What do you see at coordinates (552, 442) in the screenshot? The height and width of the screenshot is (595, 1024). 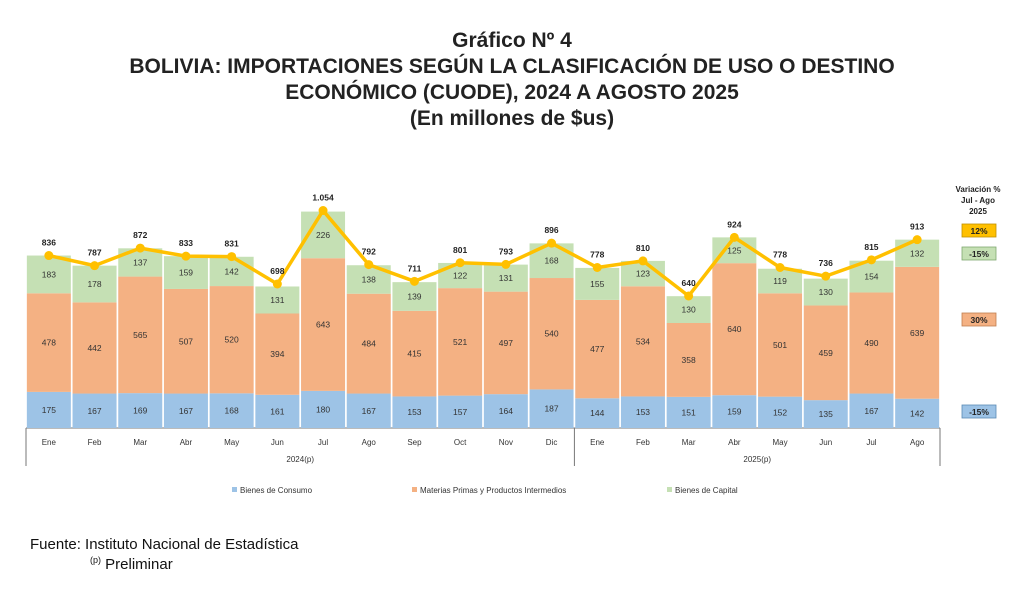 I see `x-tick-label: Dic` at bounding box center [552, 442].